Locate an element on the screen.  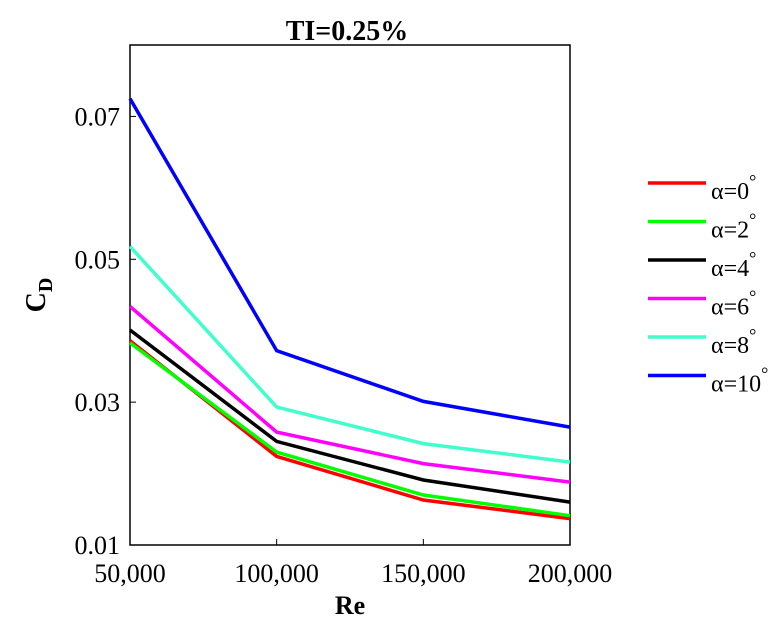
y-tick-label: 0.03 is located at coordinates (98, 402).